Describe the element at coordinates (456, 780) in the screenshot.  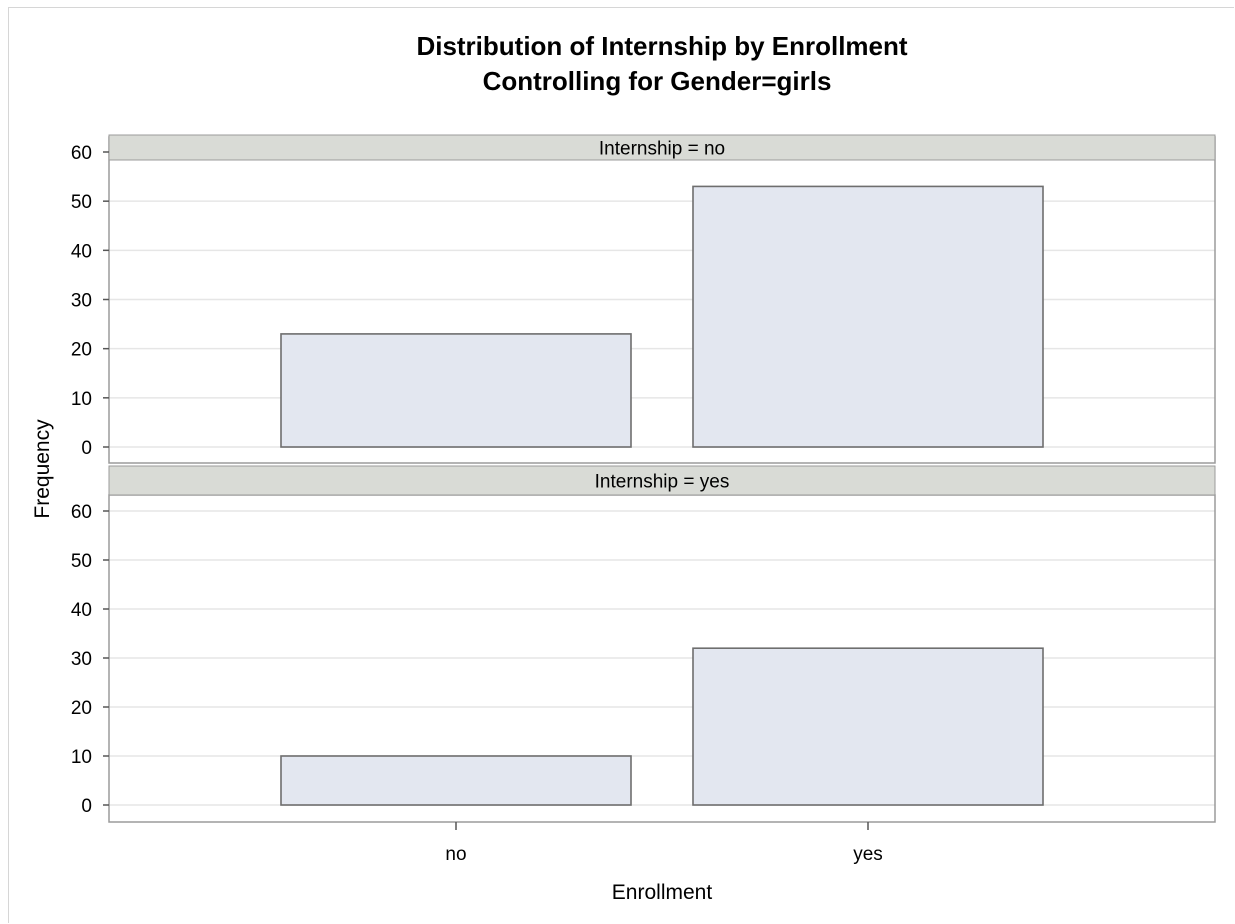
I see `bar-yes-no` at that location.